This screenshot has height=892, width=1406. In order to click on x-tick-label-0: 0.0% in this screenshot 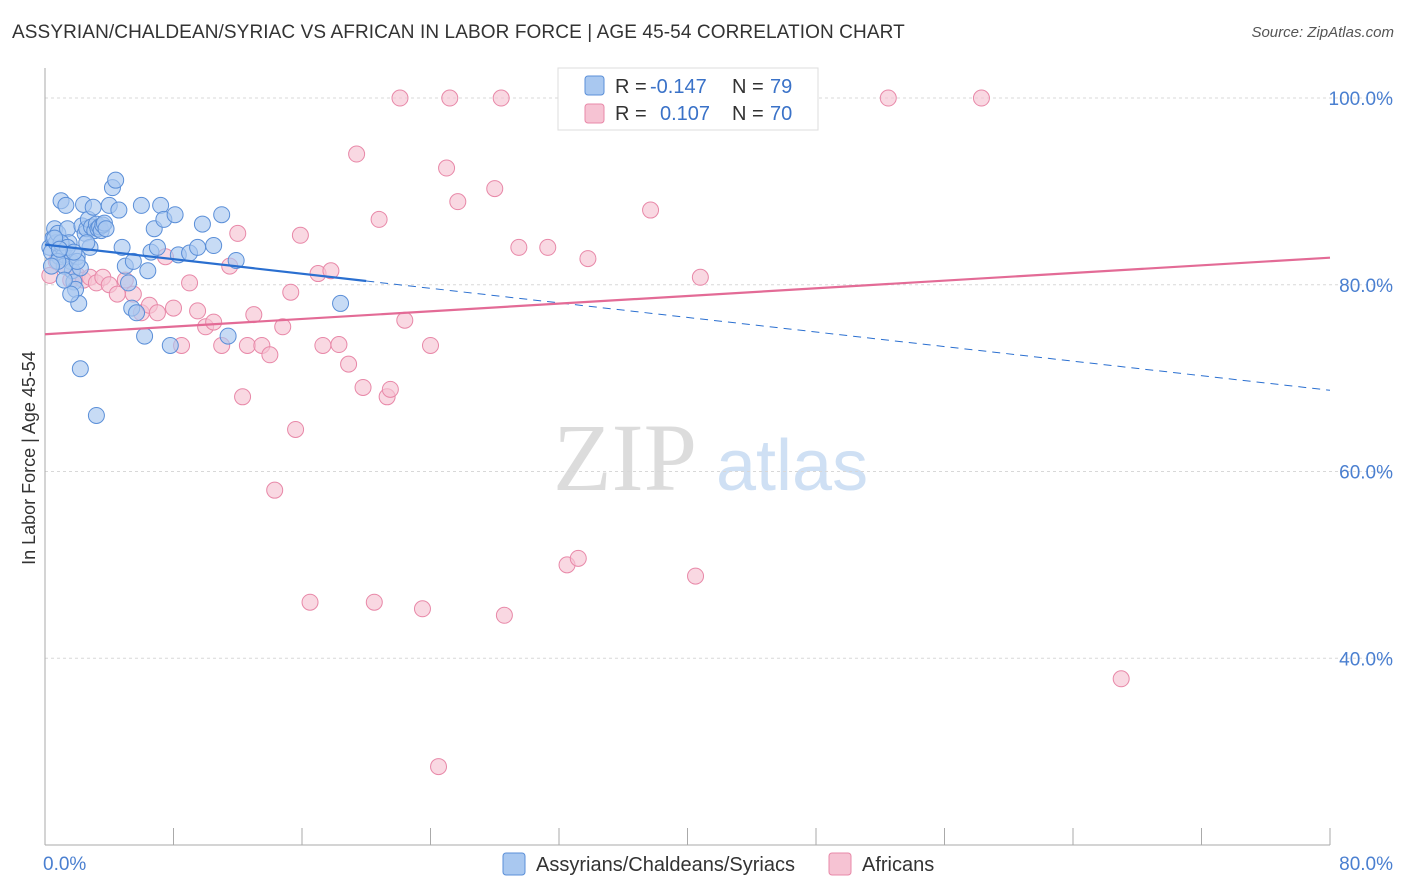, I will do `click(64, 864)`.